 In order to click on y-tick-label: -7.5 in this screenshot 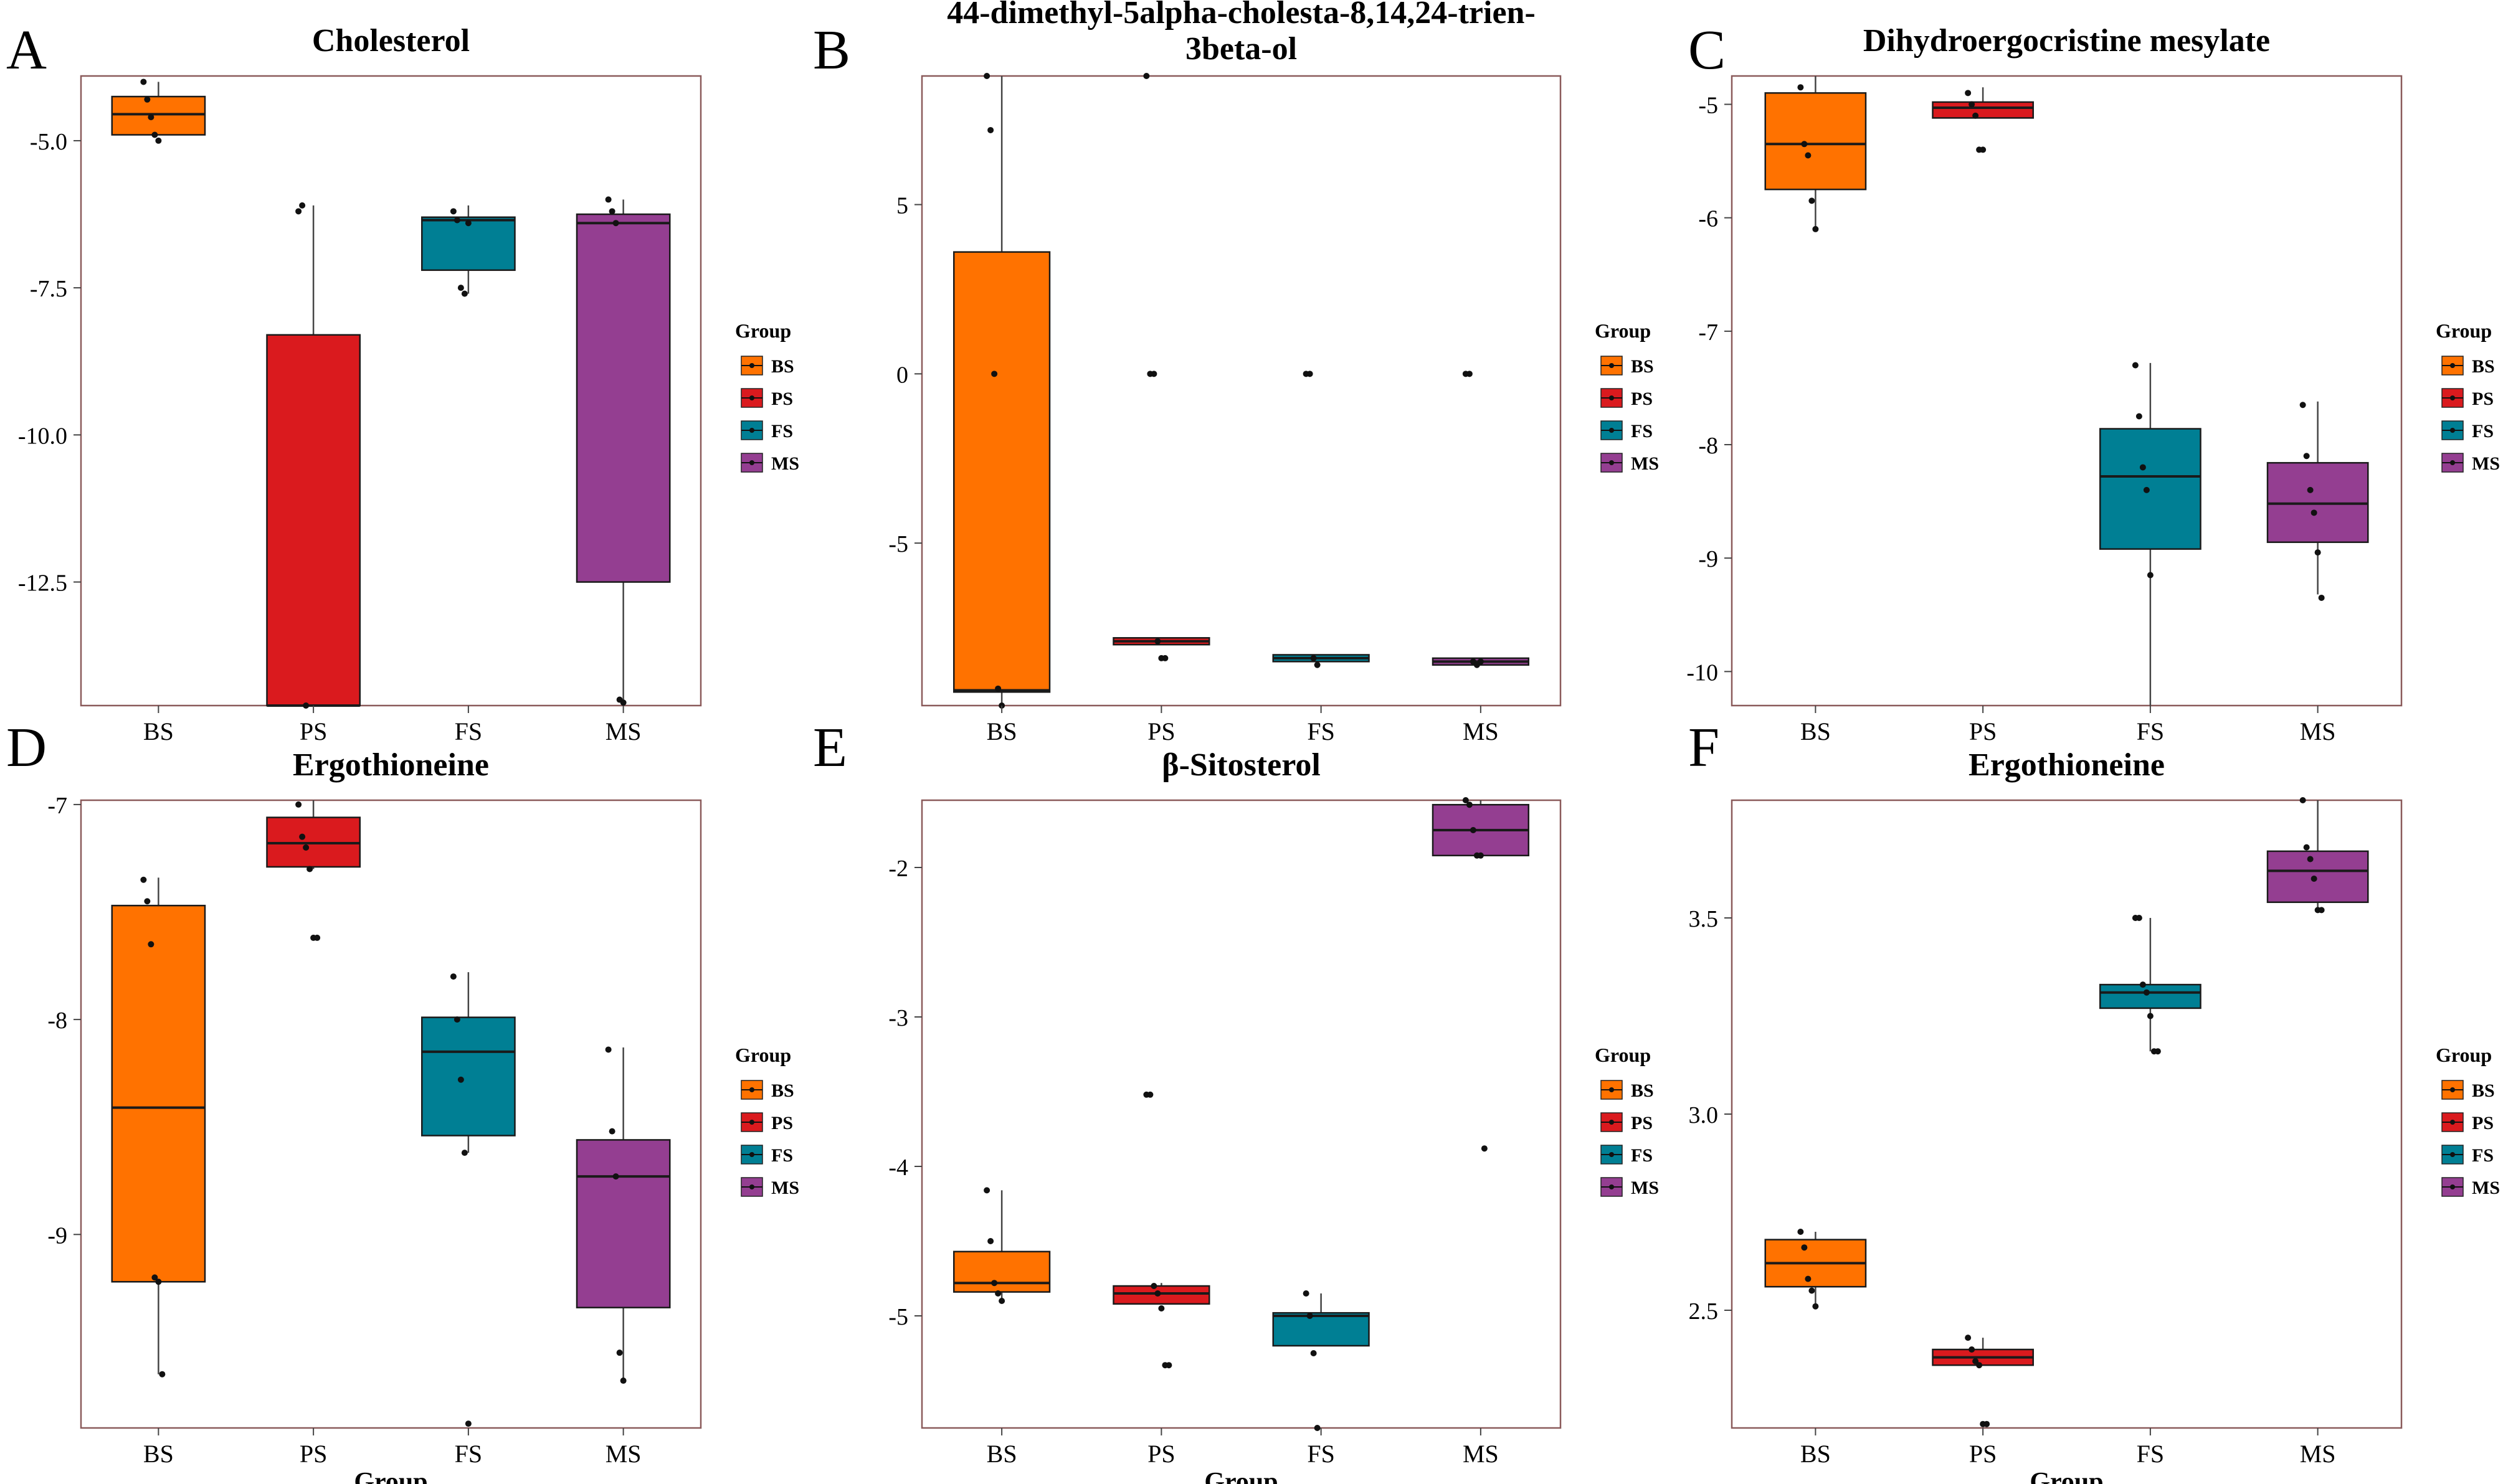, I will do `click(49, 289)`.